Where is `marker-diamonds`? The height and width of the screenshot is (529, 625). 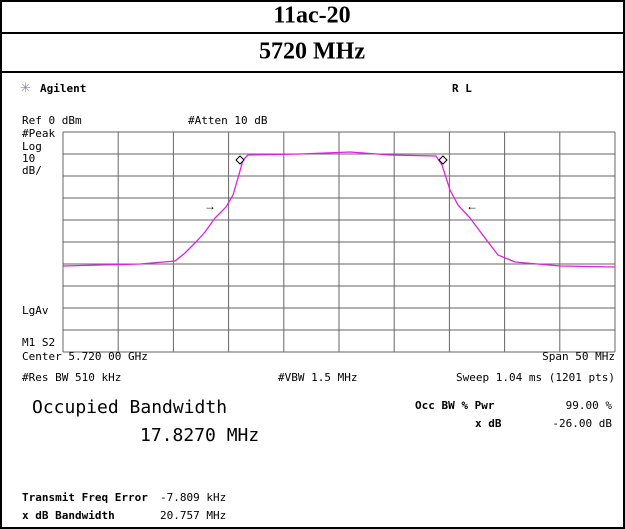 marker-diamonds is located at coordinates (341, 160).